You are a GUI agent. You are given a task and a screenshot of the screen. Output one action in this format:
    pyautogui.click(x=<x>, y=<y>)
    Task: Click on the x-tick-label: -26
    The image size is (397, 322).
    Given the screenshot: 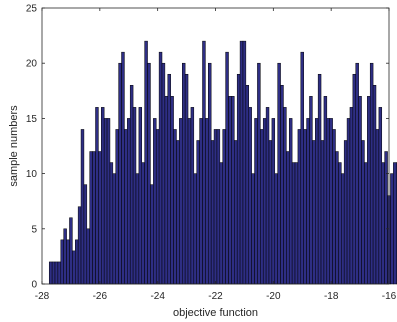 What is the action you would take?
    pyautogui.click(x=100, y=296)
    